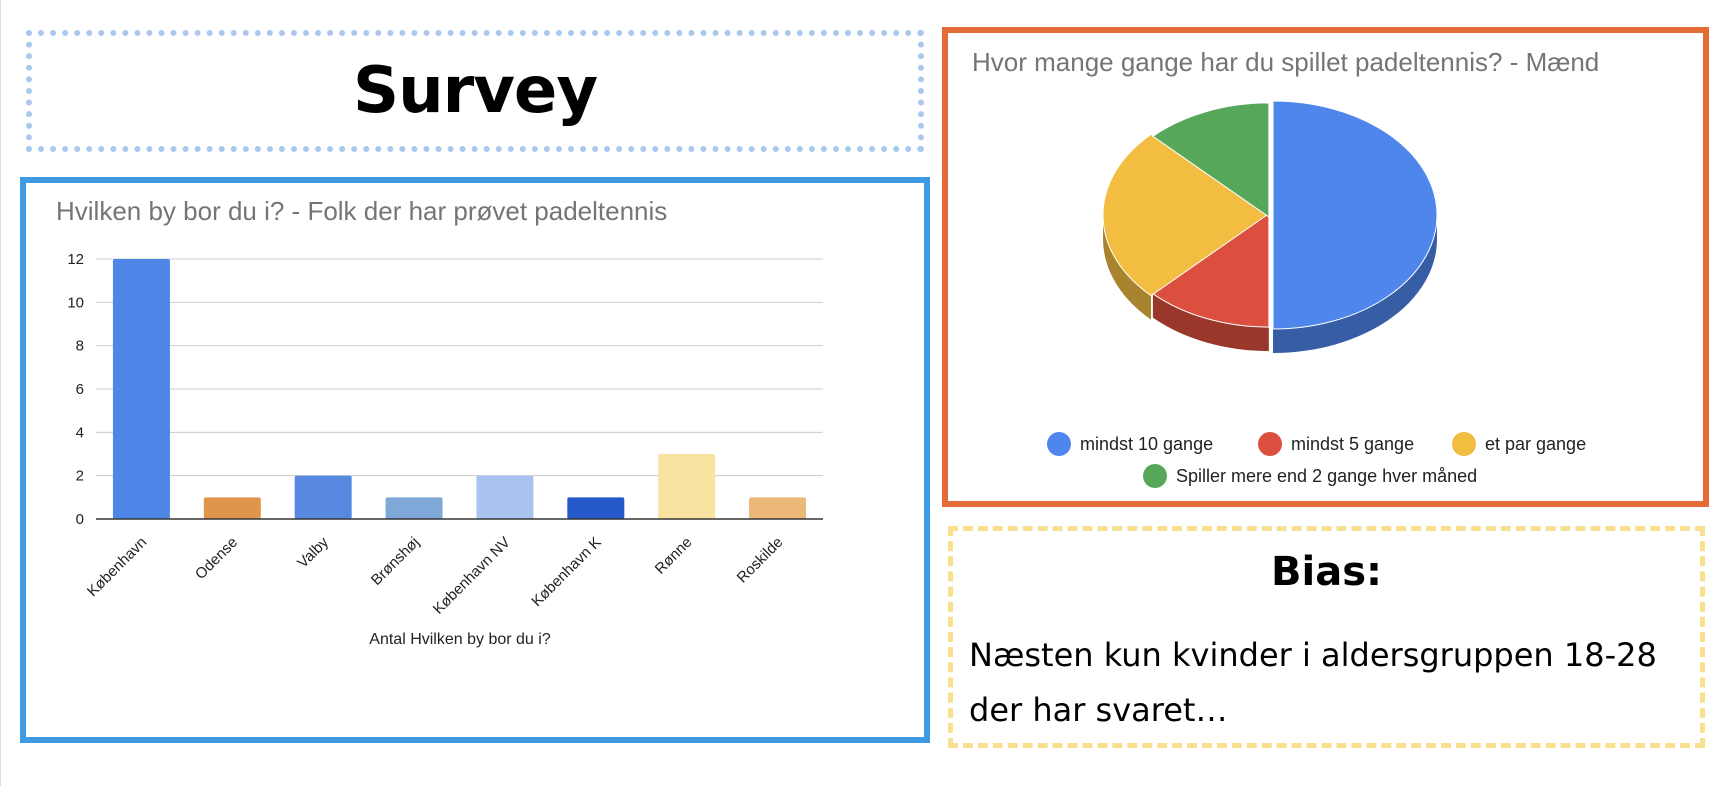  Describe the element at coordinates (1535, 444) in the screenshot. I see `legend-label: et par gange` at that location.